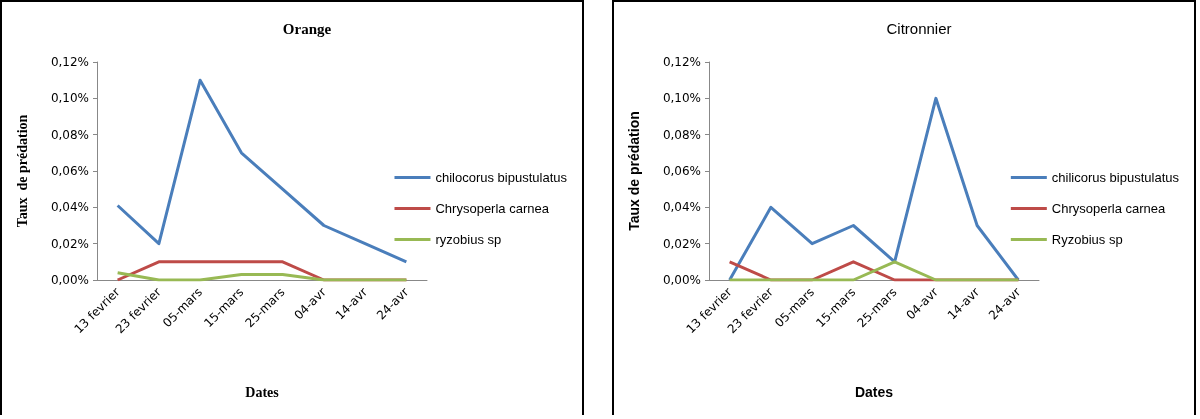 This screenshot has width=1200, height=419. I want to click on legend-label: ryzobius sp, so click(468, 239).